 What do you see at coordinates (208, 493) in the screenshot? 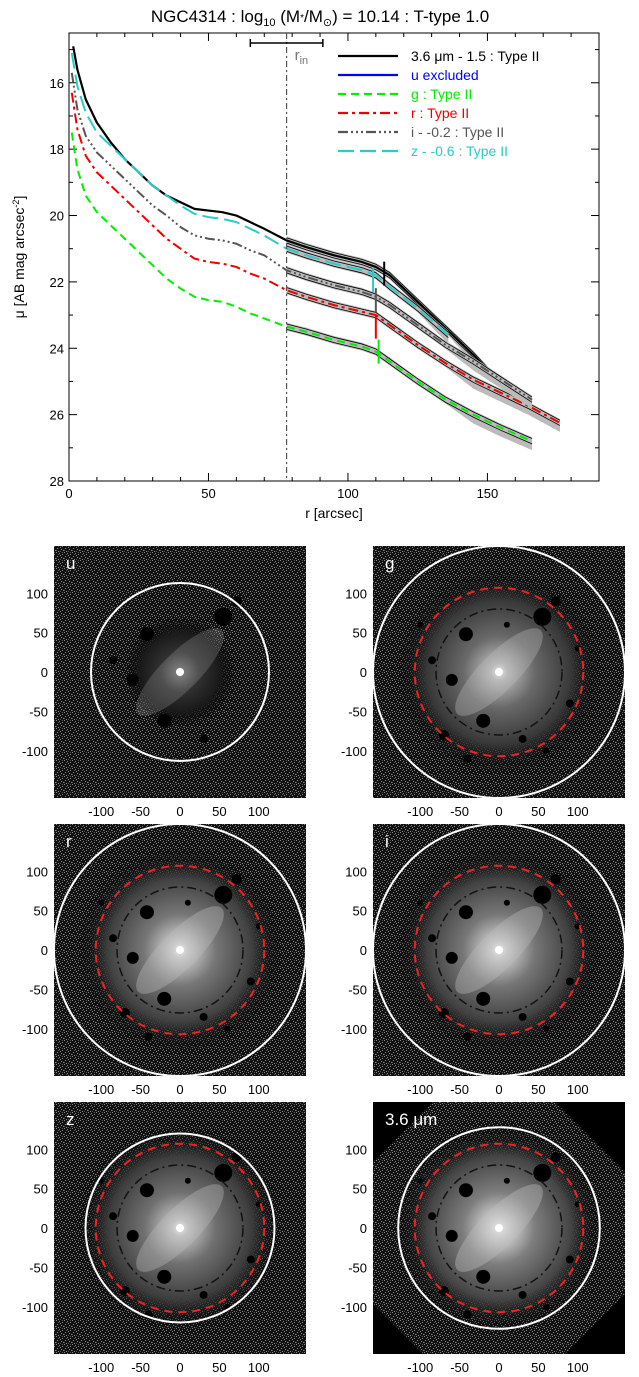
I see `x-tick-label: 50` at bounding box center [208, 493].